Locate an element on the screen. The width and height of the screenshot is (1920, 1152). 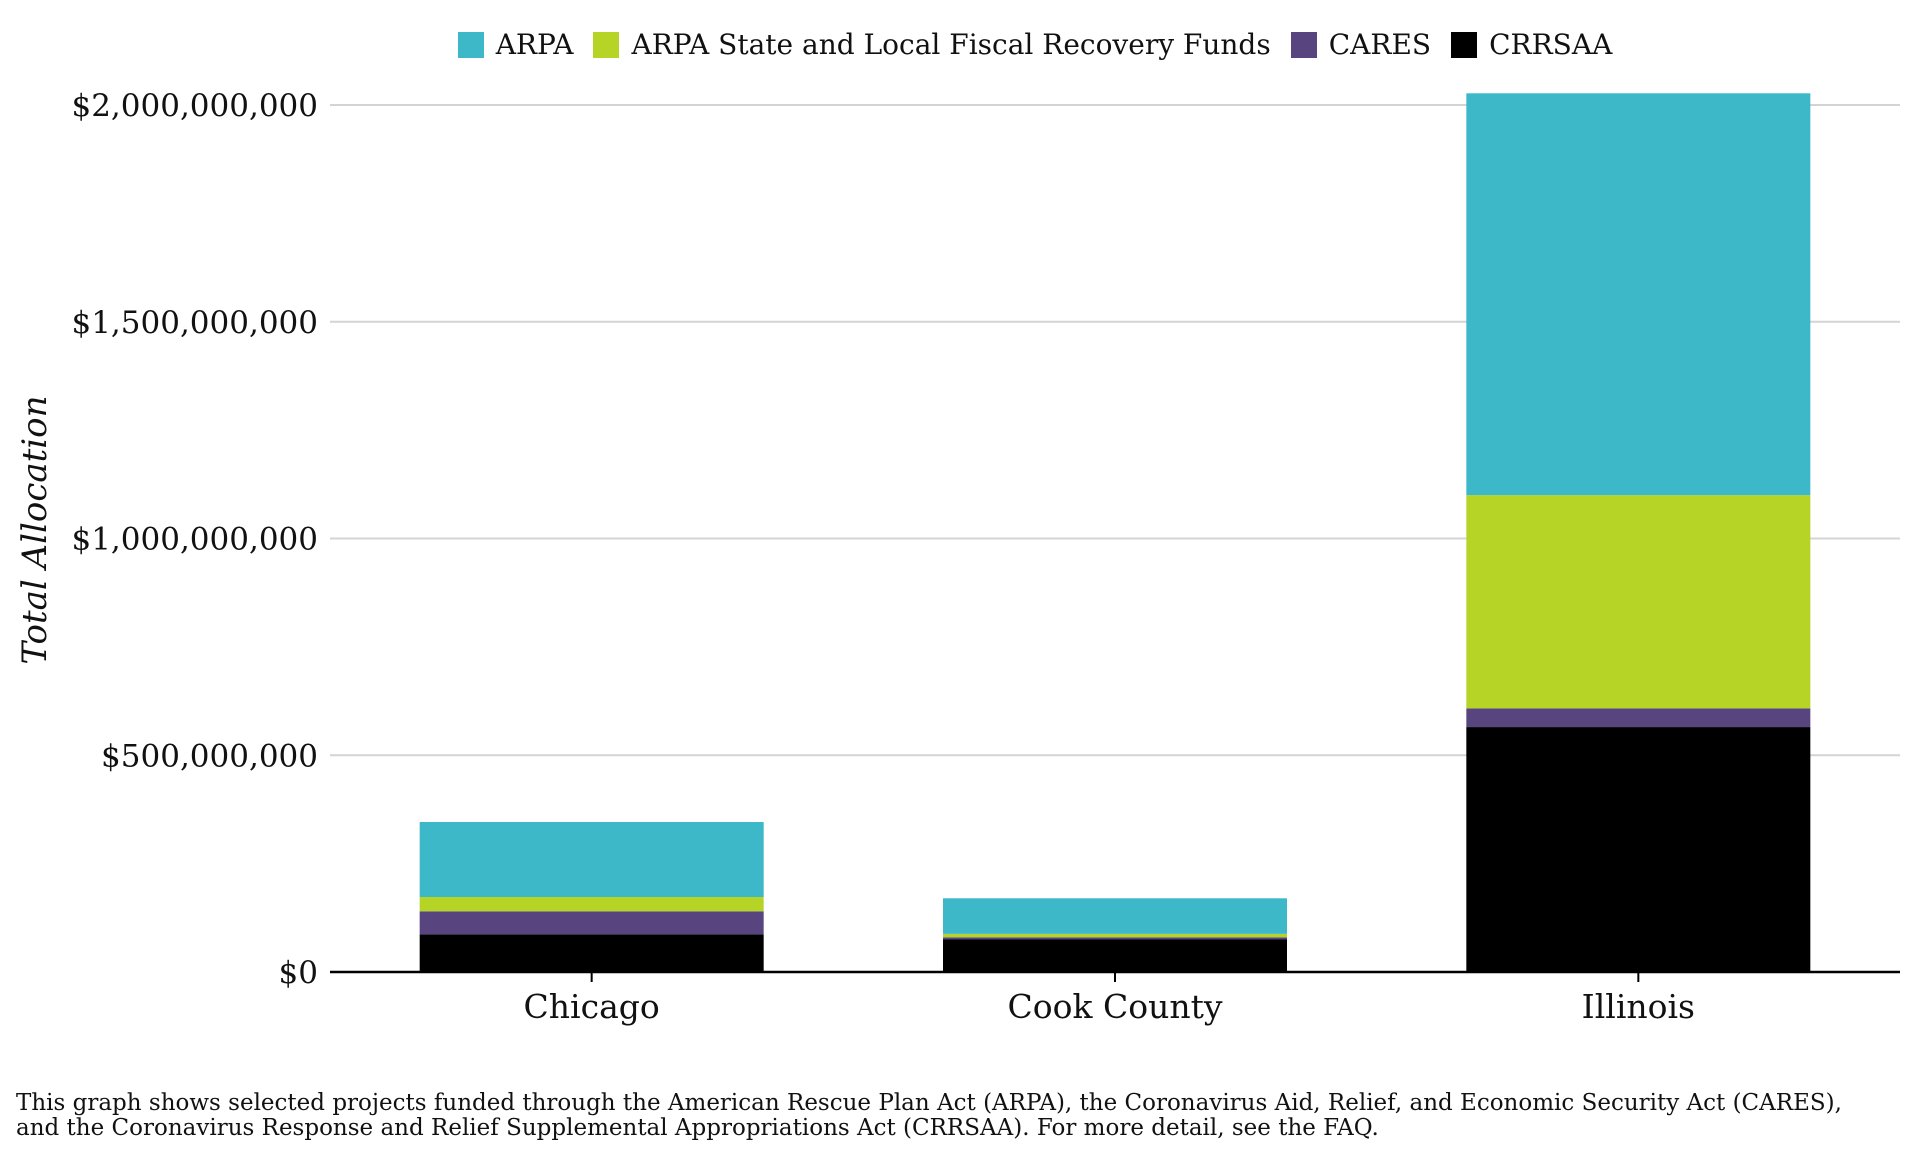
bar-illinois-arpa is located at coordinates (1638, 294).